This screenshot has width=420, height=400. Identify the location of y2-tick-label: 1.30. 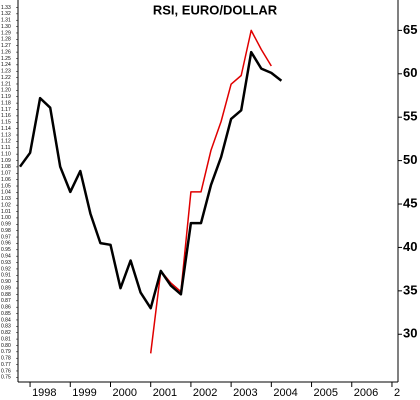
(6, 27).